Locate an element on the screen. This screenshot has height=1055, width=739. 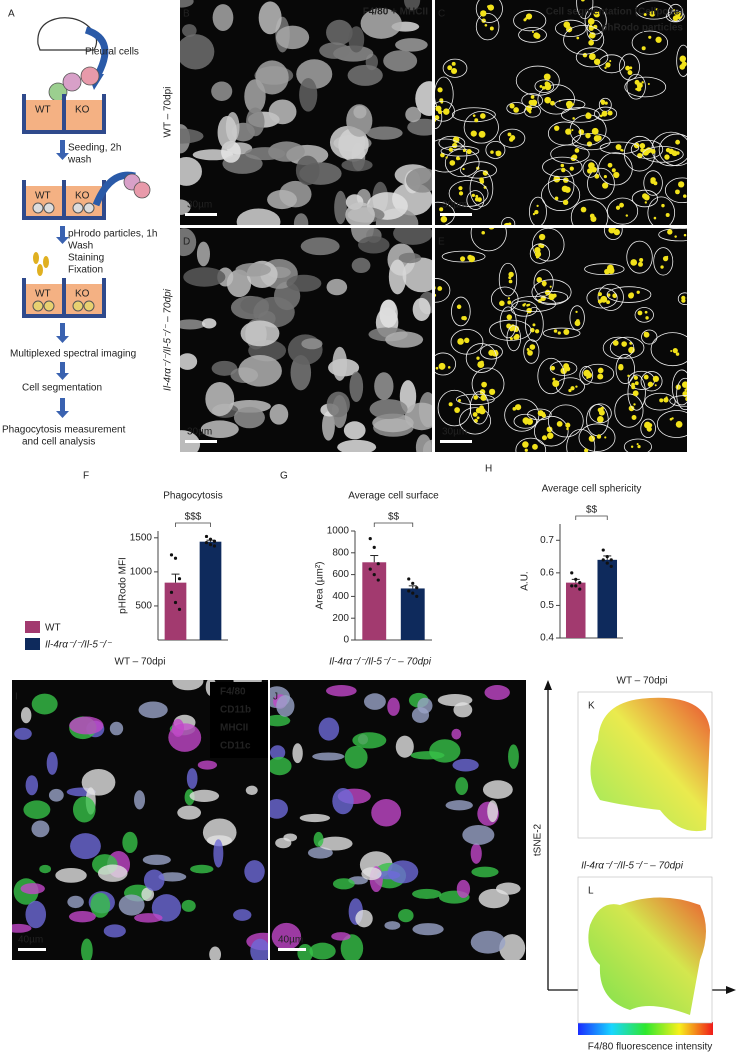
y-tick-label: 200 is located at coordinates (340, 618).